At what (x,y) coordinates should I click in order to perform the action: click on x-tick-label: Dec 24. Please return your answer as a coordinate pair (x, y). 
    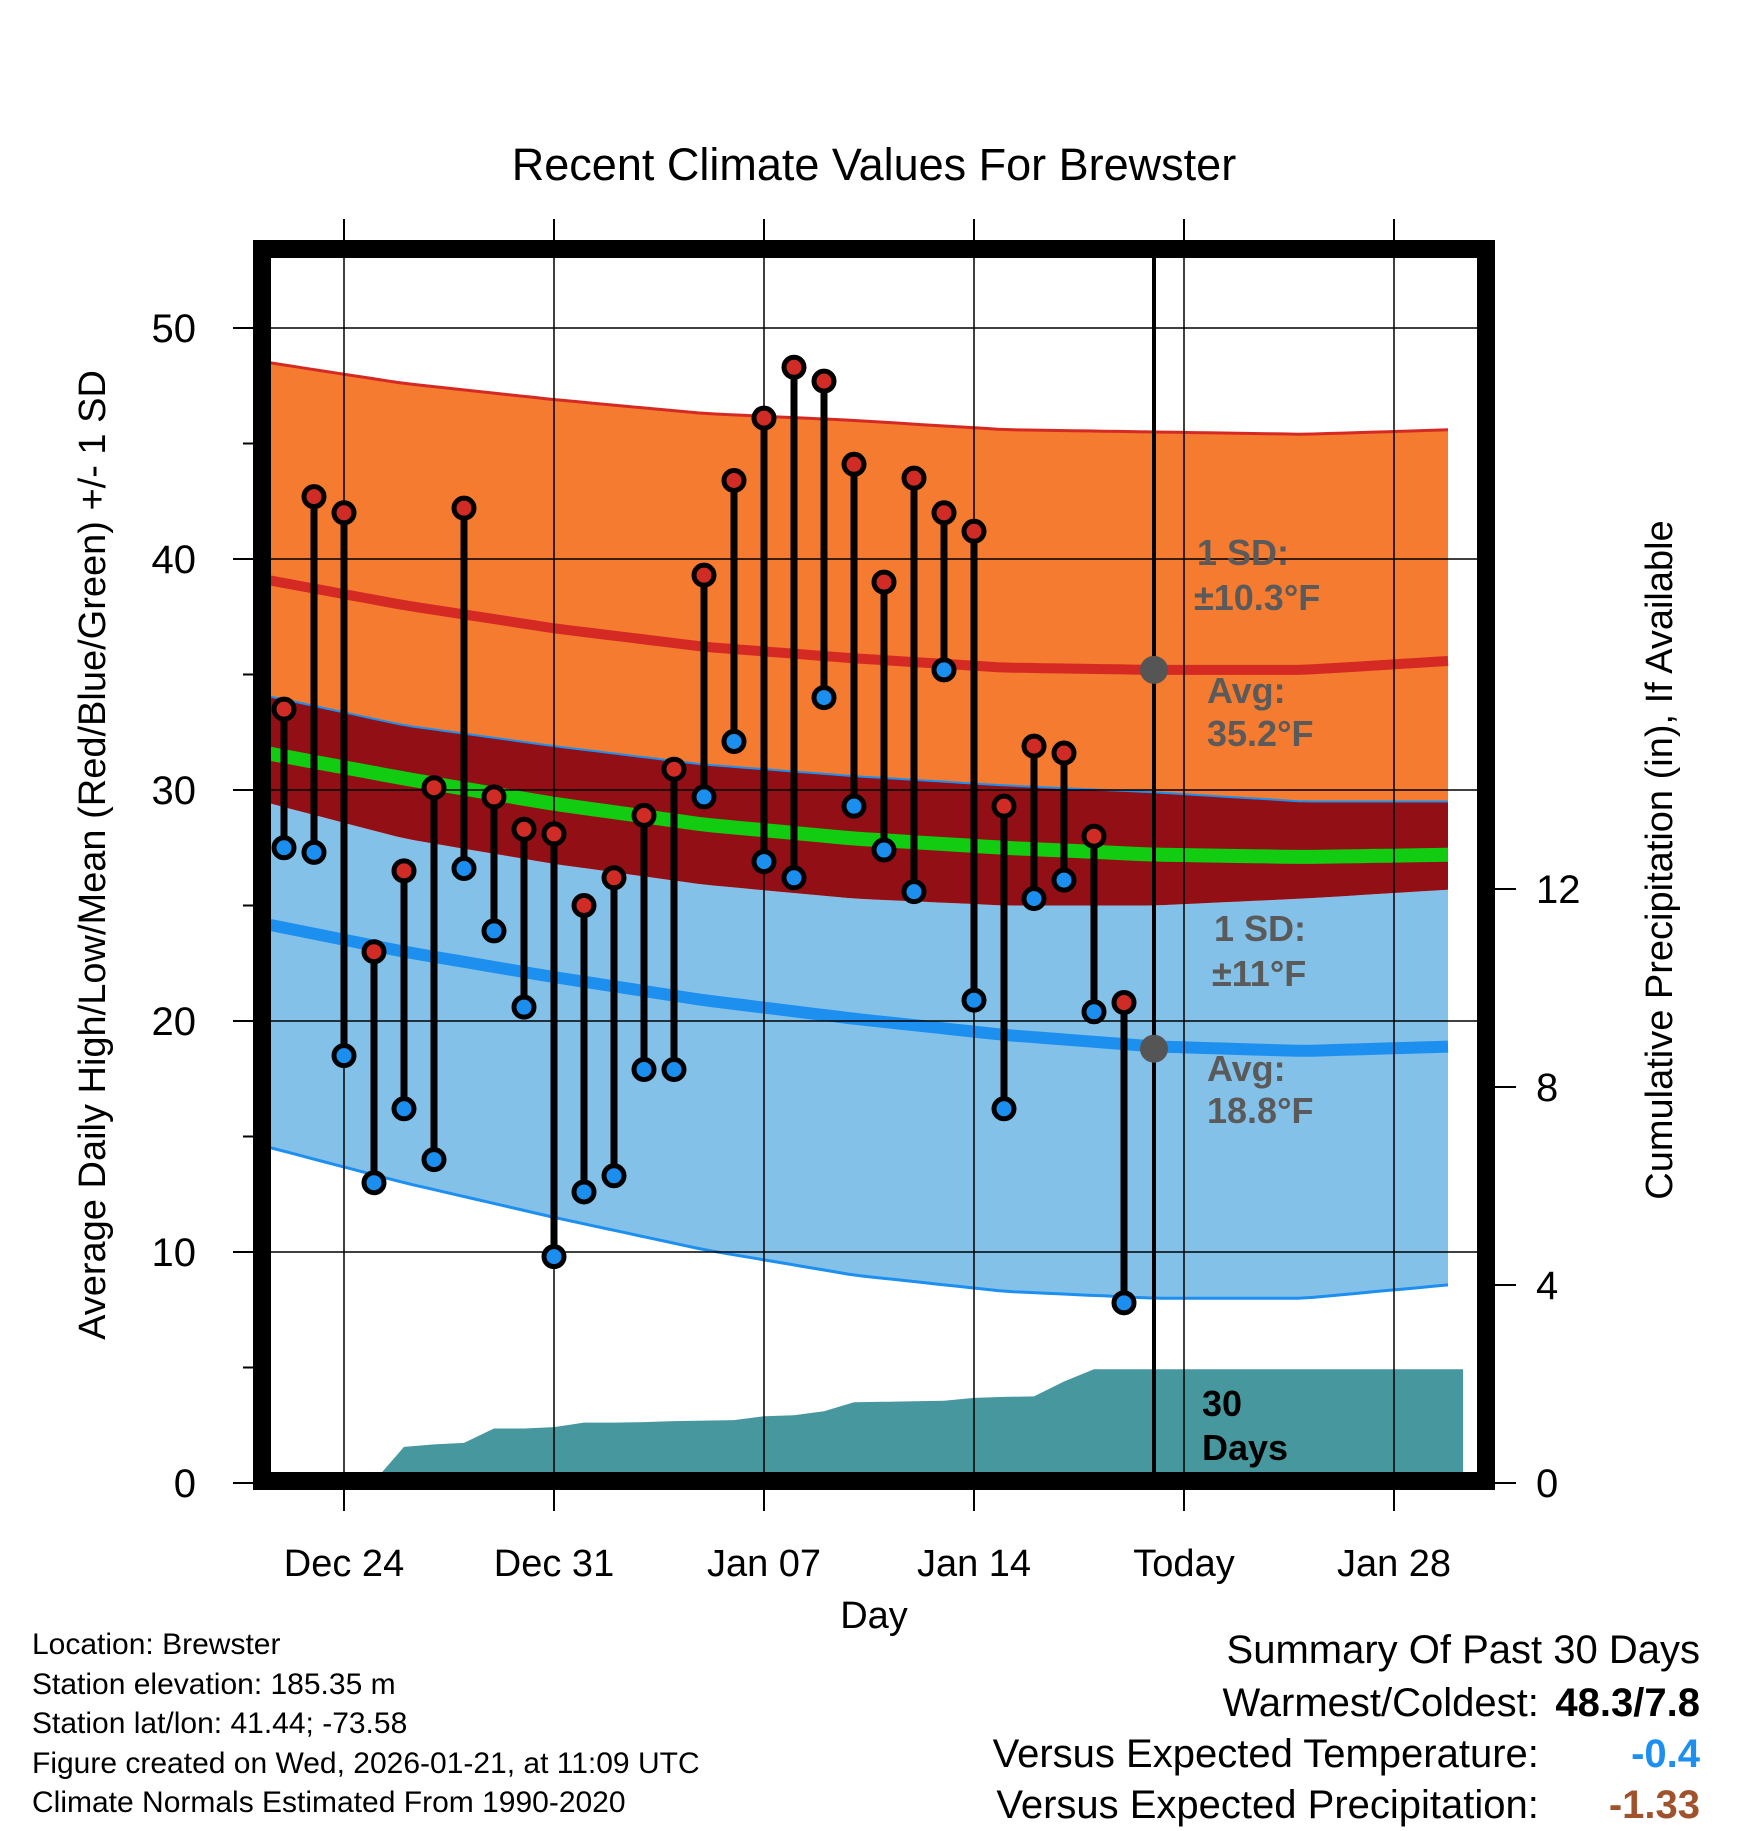
    Looking at the image, I should click on (344, 1564).